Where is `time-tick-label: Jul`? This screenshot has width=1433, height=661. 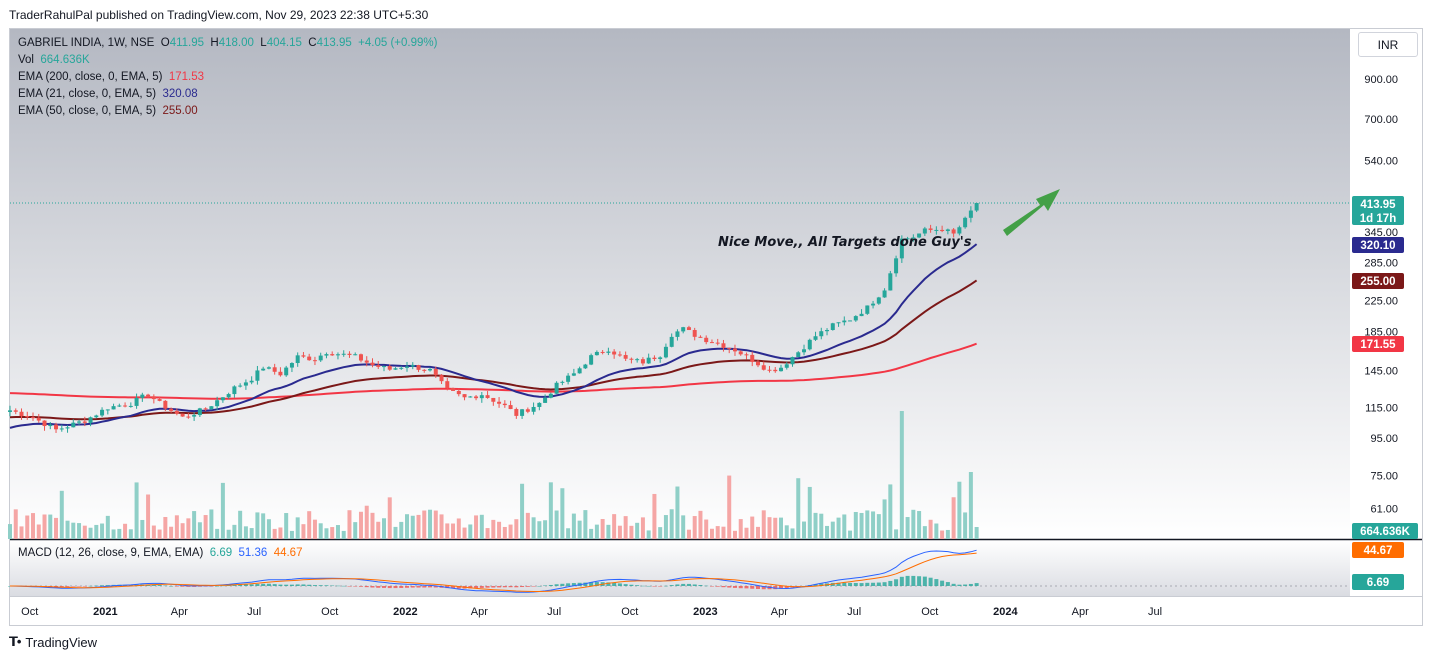
time-tick-label: Jul is located at coordinates (1155, 612).